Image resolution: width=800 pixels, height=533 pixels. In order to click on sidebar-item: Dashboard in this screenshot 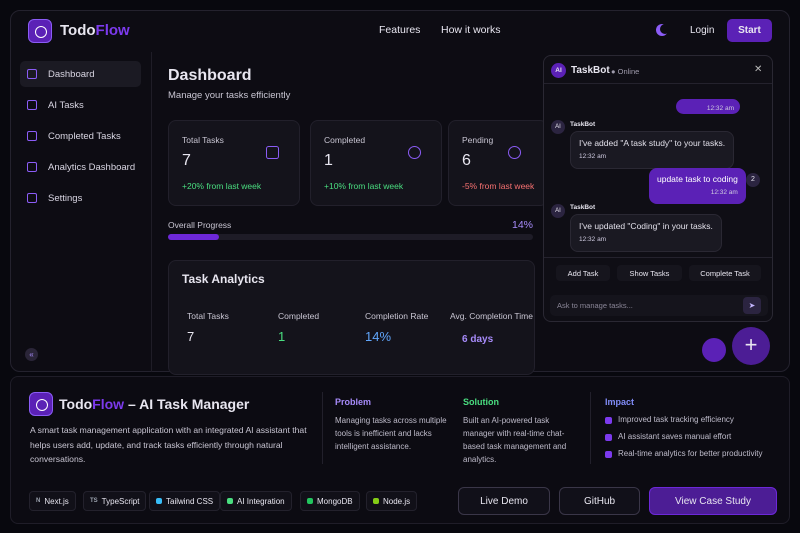, I will do `click(71, 74)`.